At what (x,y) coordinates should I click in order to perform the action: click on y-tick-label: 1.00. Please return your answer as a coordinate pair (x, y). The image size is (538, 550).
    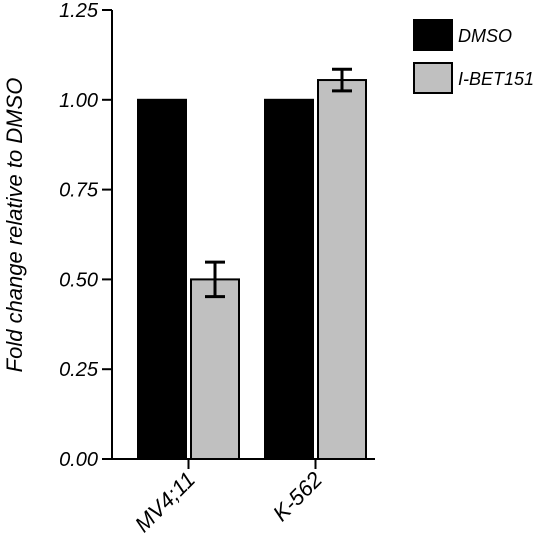
    Looking at the image, I should click on (78, 101).